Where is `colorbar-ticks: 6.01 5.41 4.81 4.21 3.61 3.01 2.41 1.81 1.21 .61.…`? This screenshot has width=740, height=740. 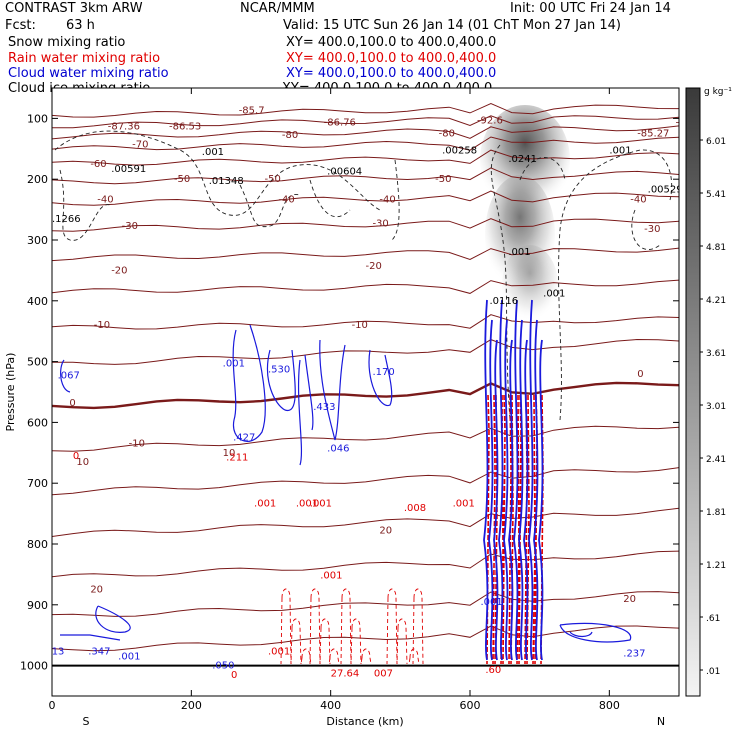
colorbar-ticks: 6.01 5.41 4.81 4.21 3.61 3.01 2.41 1.81 1.21 .61.… is located at coordinates (713, 407).